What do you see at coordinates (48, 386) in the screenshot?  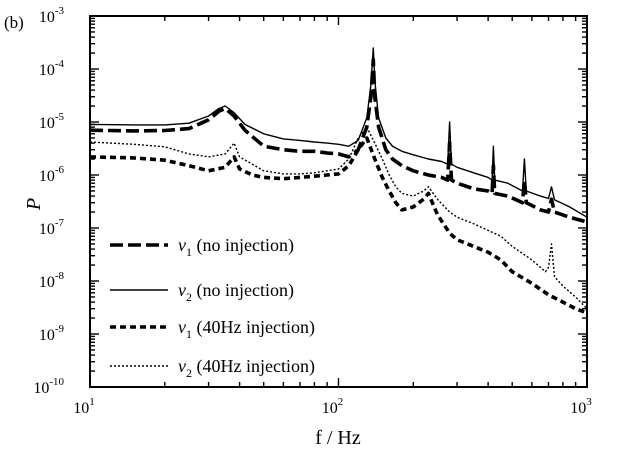 I see `y-tick-label: 10⁻¹⁰` at bounding box center [48, 386].